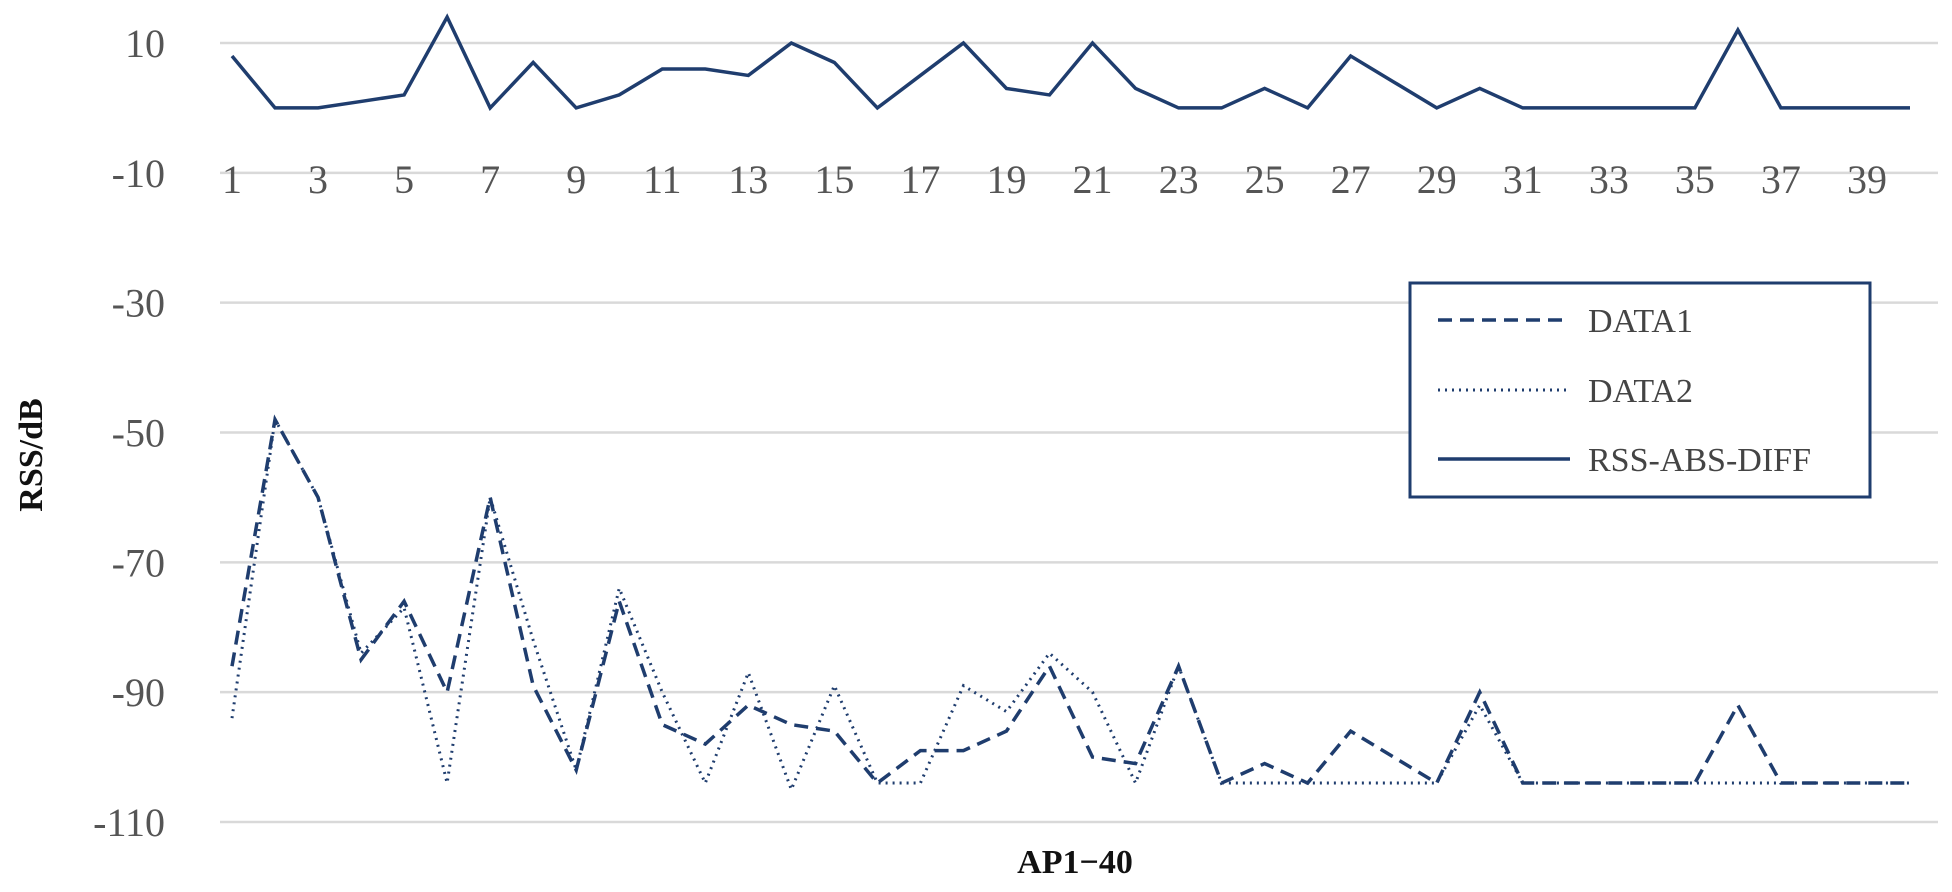 The image size is (1952, 892). I want to click on y-tick-label: -10, so click(138, 173).